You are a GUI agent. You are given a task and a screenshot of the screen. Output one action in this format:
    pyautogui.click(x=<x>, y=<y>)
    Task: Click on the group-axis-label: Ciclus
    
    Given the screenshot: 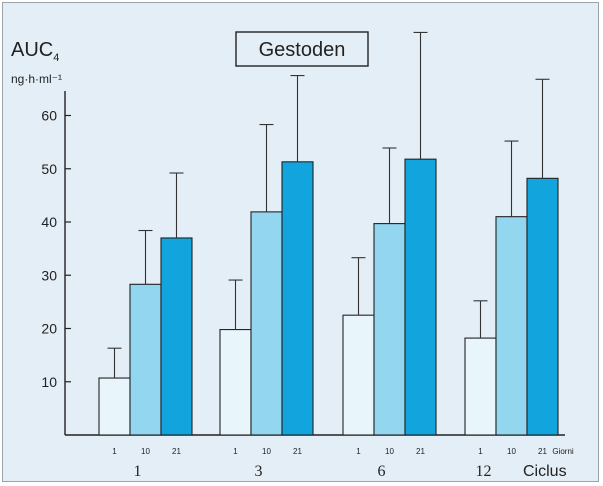 What is the action you would take?
    pyautogui.click(x=545, y=471)
    